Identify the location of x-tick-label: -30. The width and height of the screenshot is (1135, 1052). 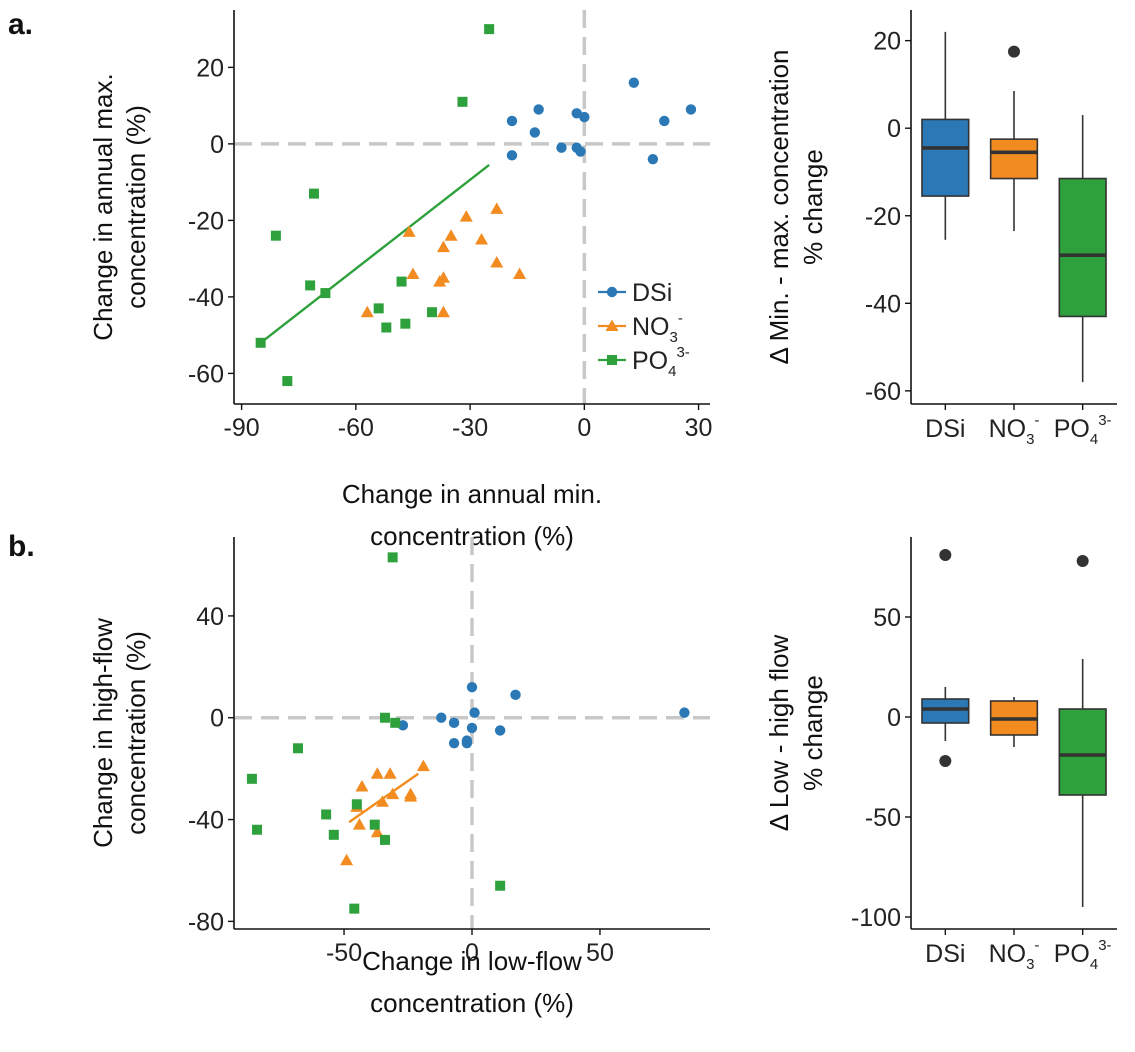
(470, 428).